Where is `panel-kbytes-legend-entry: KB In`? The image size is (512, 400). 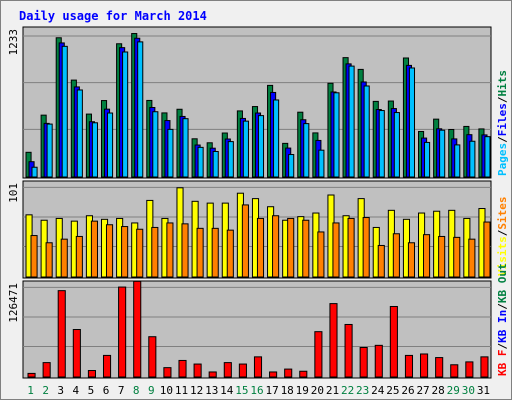 panel-kbytes-legend-entry: KB In is located at coordinates (502, 326).